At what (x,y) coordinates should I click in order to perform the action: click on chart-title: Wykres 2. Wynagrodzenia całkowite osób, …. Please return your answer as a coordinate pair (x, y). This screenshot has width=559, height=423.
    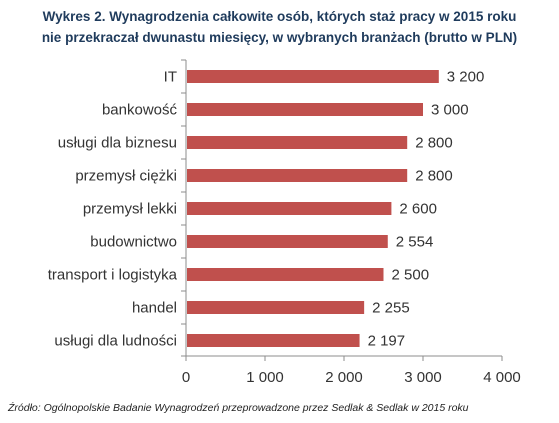
    Looking at the image, I should click on (279, 27).